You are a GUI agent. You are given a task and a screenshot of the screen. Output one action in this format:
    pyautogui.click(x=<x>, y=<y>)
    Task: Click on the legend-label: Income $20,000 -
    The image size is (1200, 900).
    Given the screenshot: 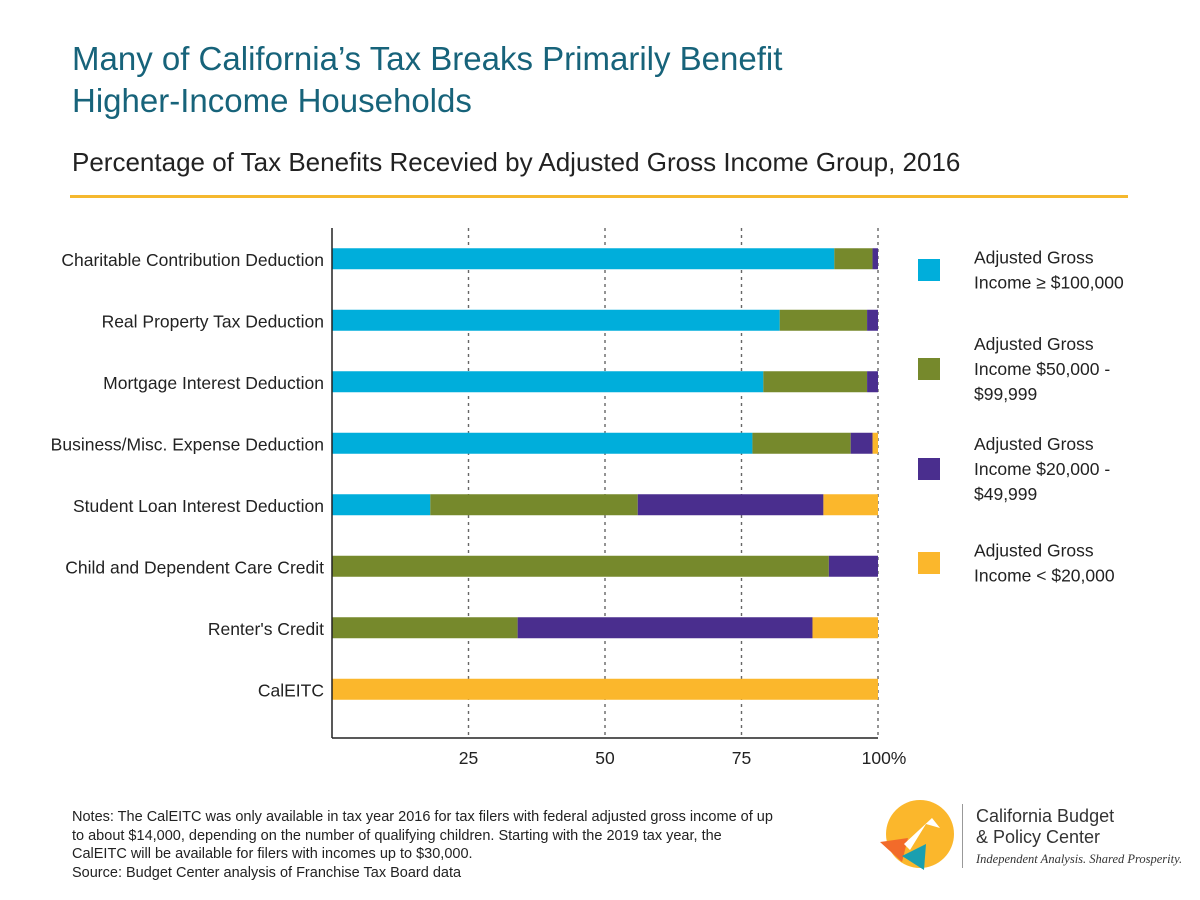 What is the action you would take?
    pyautogui.click(x=1042, y=469)
    